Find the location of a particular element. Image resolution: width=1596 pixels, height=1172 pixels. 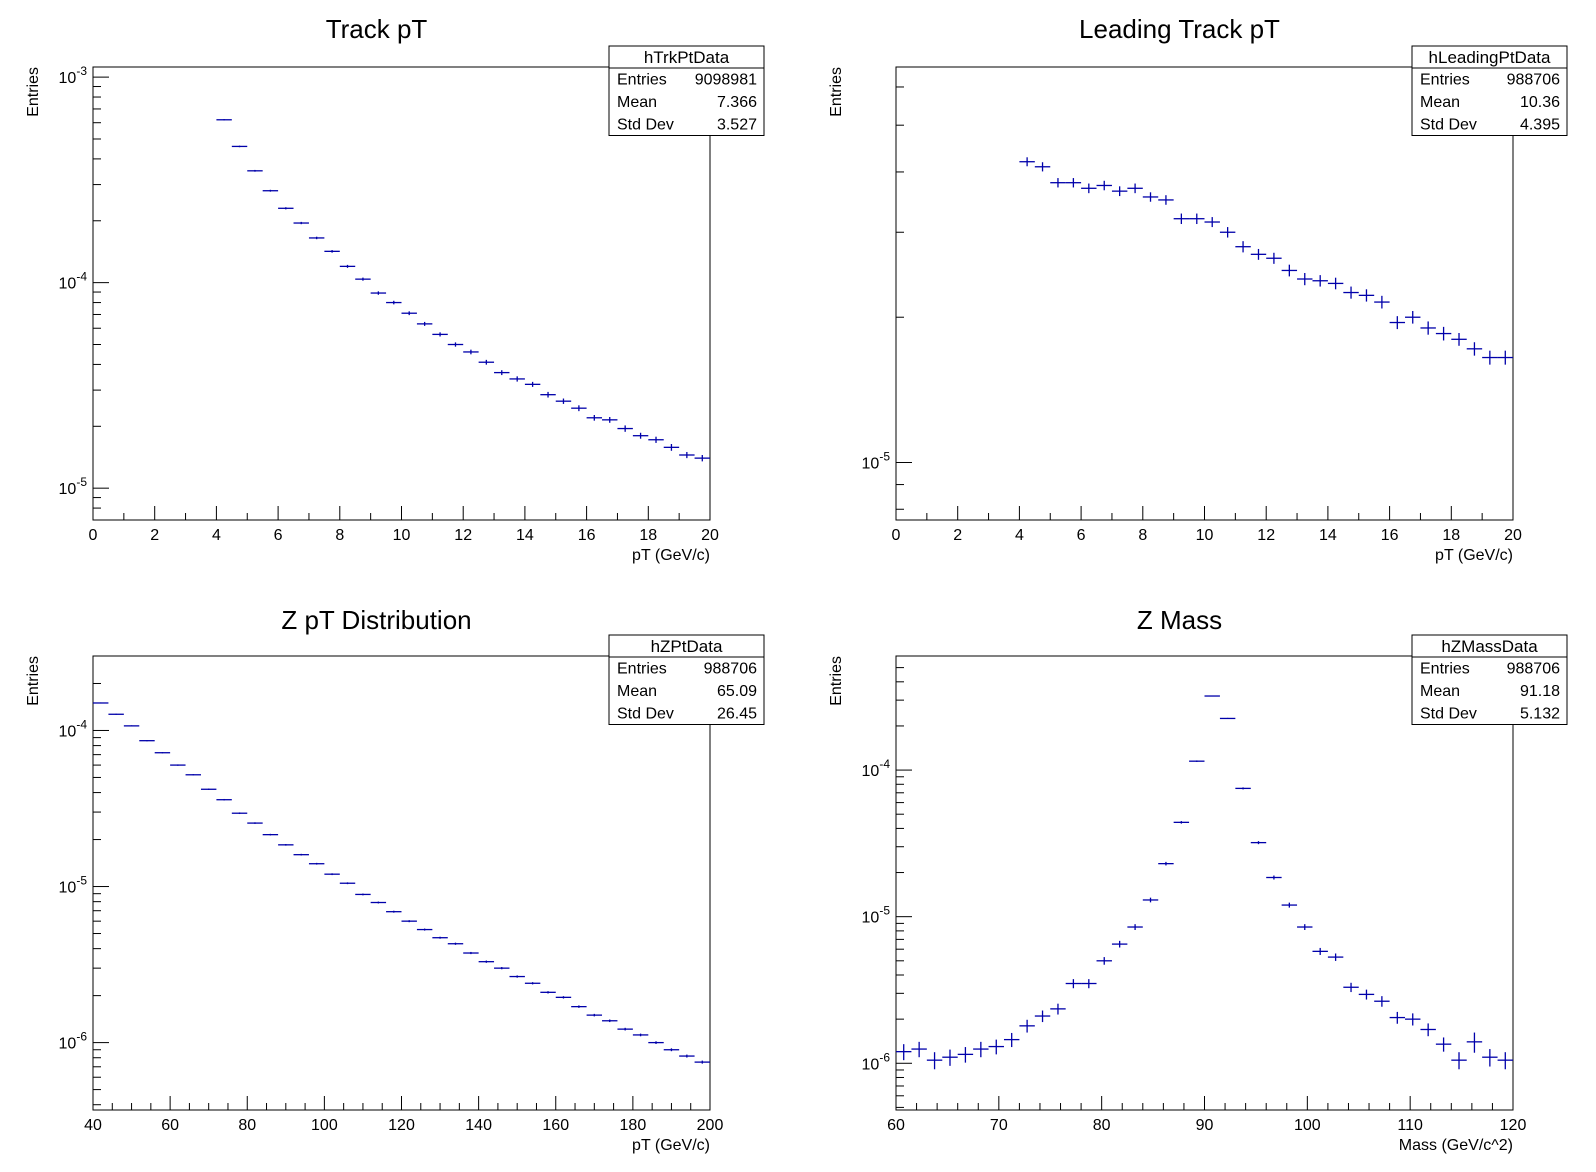

x-tick-label: 100 is located at coordinates (324, 1125).